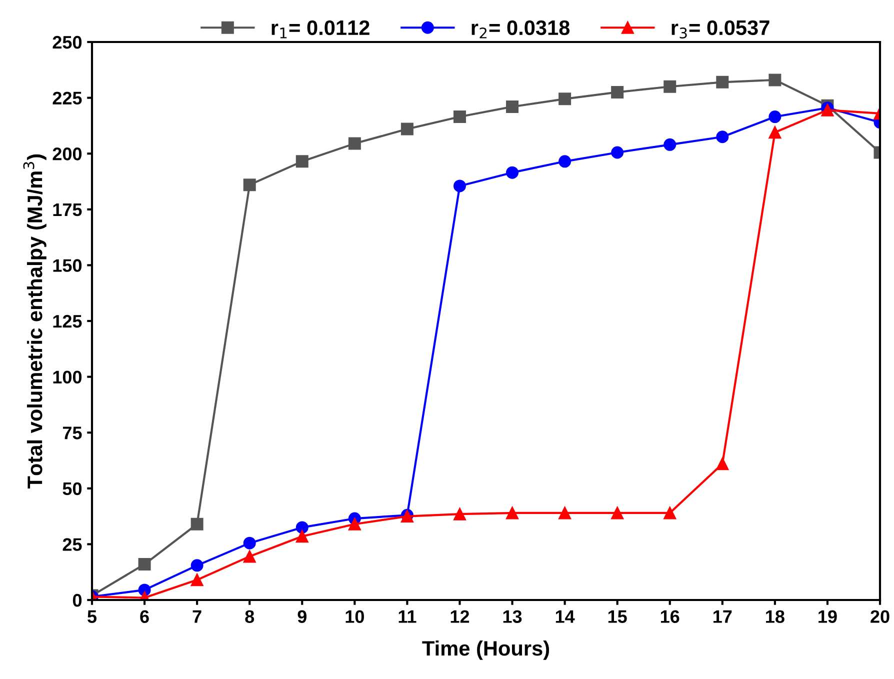  What do you see at coordinates (67, 377) in the screenshot?
I see `y-tick-label: 100` at bounding box center [67, 377].